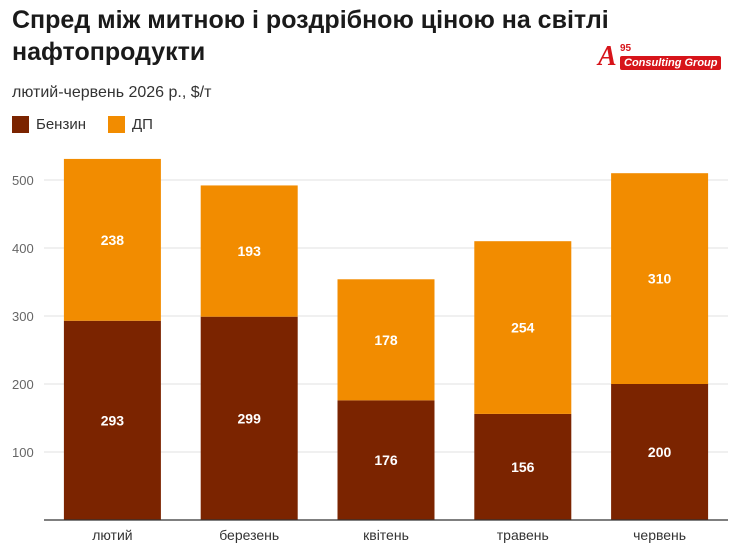  I want to click on y-tick-label-200: 200, so click(23, 384).